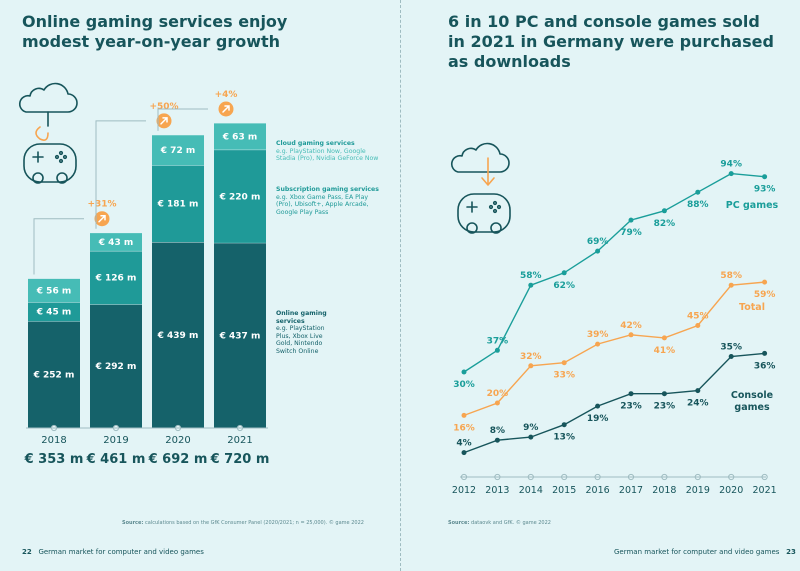  I want to click on bar-online-2020, so click(178, 335).